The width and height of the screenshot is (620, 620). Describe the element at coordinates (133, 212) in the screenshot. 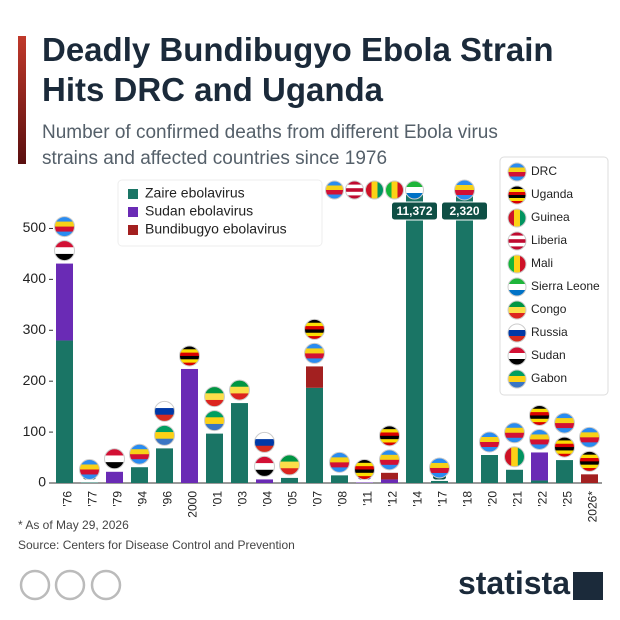

I see `legend-swatch` at that location.